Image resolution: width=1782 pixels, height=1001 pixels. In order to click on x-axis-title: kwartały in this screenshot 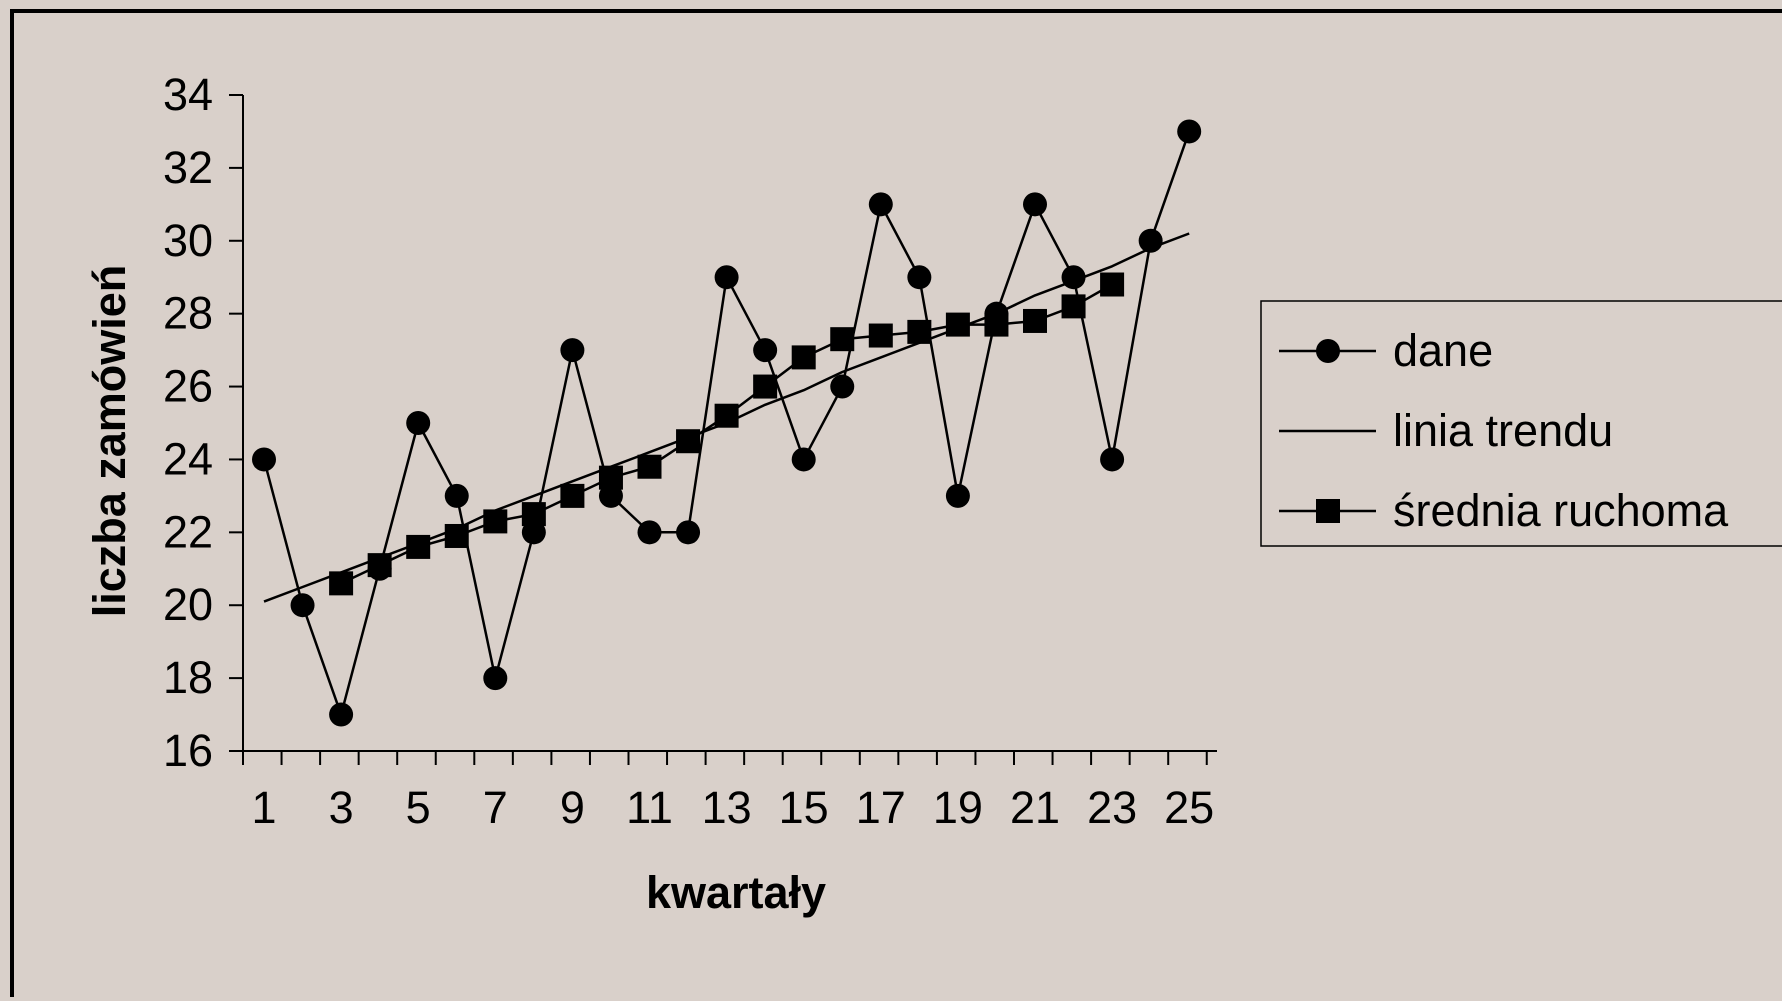, I will do `click(736, 892)`.